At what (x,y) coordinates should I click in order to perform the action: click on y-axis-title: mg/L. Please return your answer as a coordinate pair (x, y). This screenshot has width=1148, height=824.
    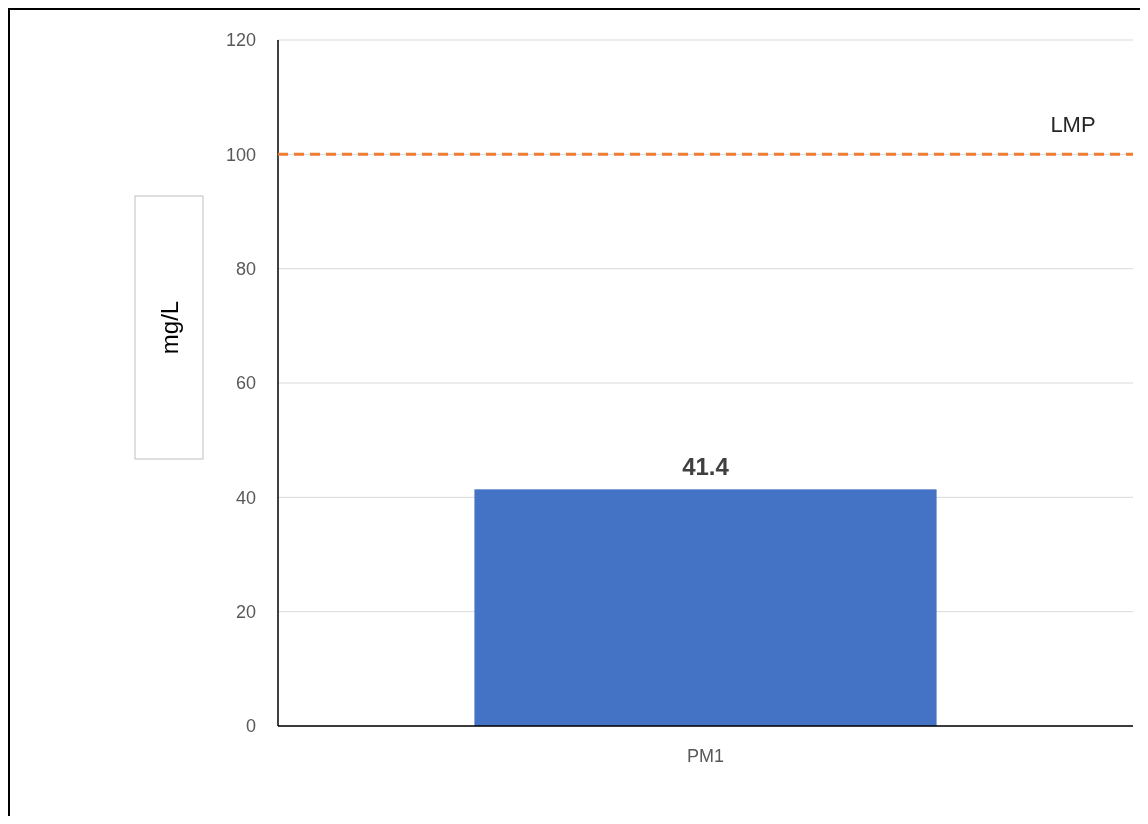
    Looking at the image, I should click on (169, 327).